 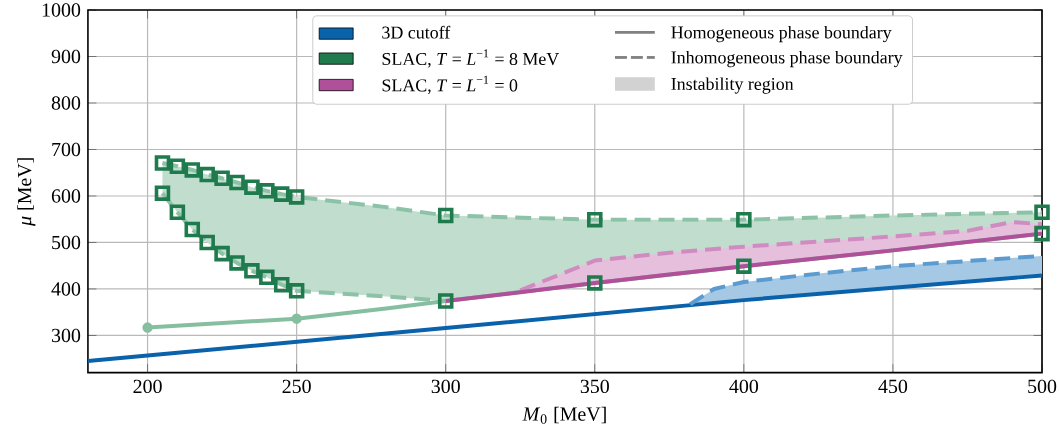 I want to click on x-tick-label: 250, so click(x=296, y=386).